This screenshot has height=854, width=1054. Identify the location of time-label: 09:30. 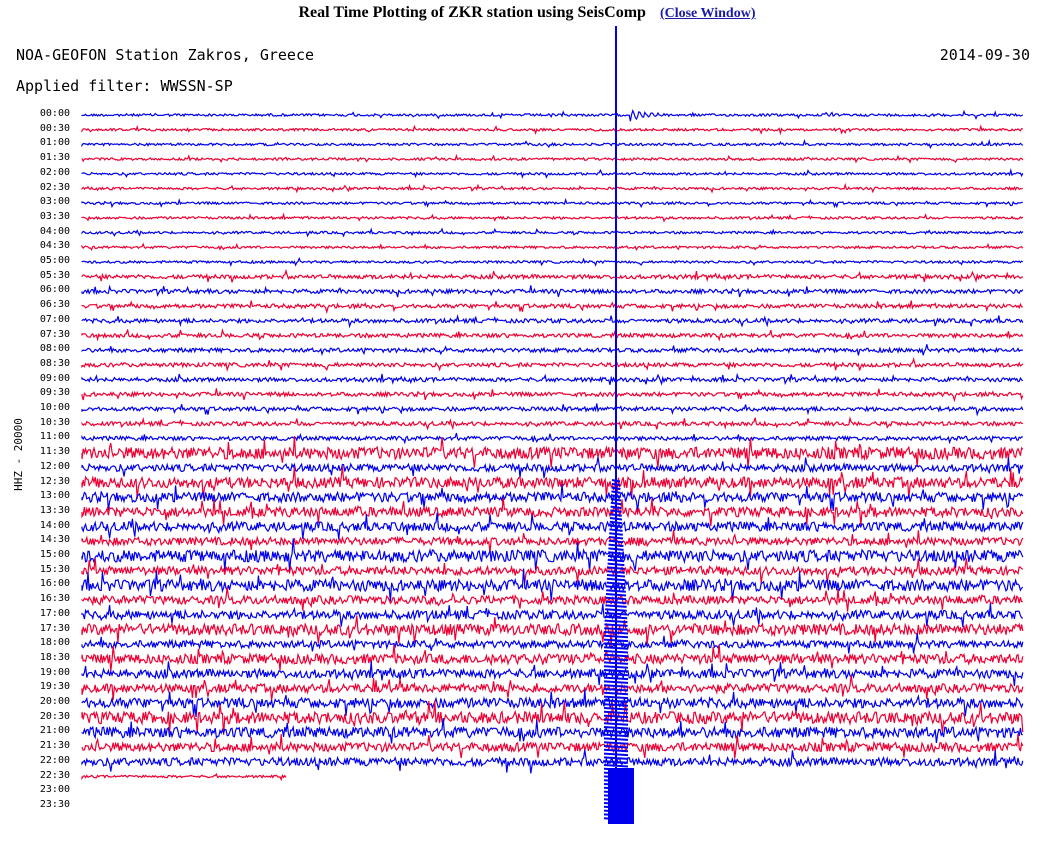
(54, 393).